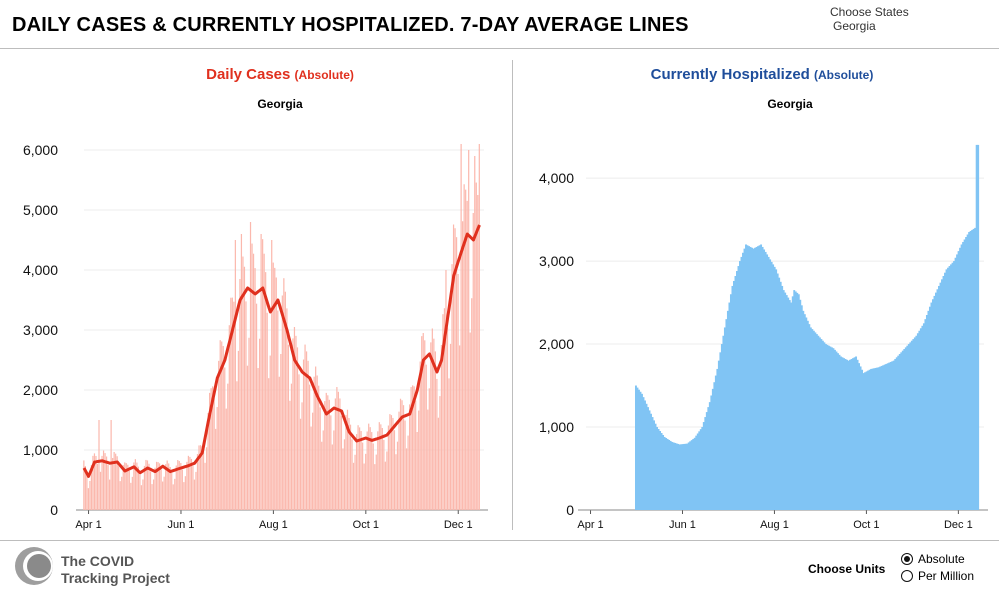 The image size is (999, 599). What do you see at coordinates (854, 26) in the screenshot?
I see `state-selector-value: Georgia` at bounding box center [854, 26].